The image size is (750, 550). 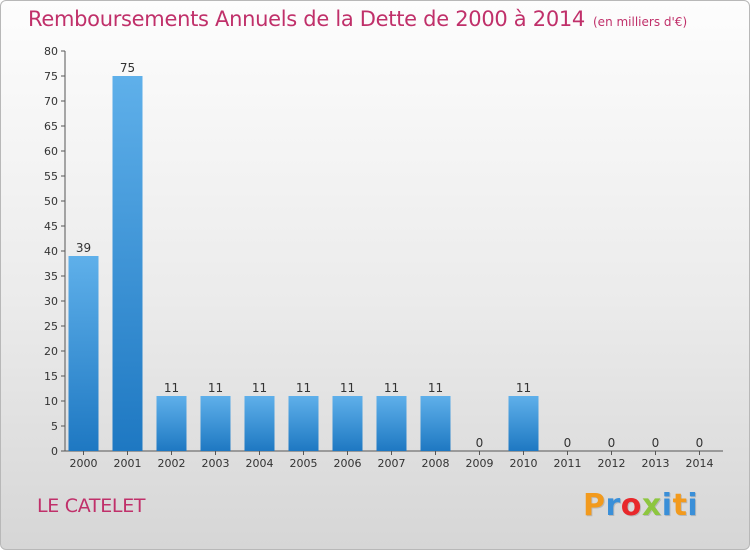 What do you see at coordinates (348, 463) in the screenshot?
I see `x-tick-label: 2006` at bounding box center [348, 463].